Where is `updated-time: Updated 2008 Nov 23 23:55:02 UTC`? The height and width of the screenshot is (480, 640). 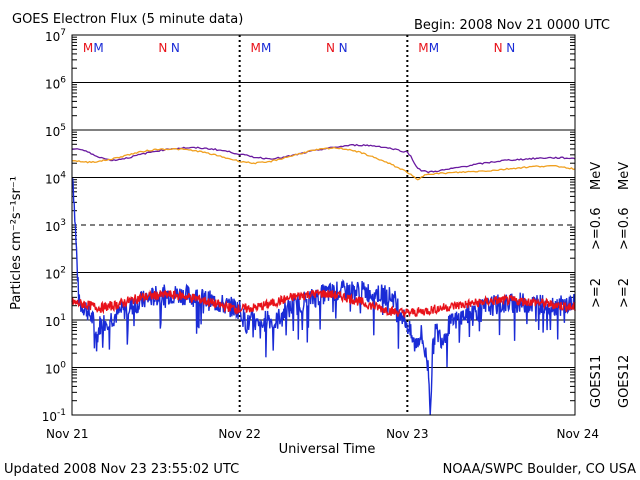 updated-time: Updated 2008 Nov 23 23:55:02 UTC is located at coordinates (121, 469).